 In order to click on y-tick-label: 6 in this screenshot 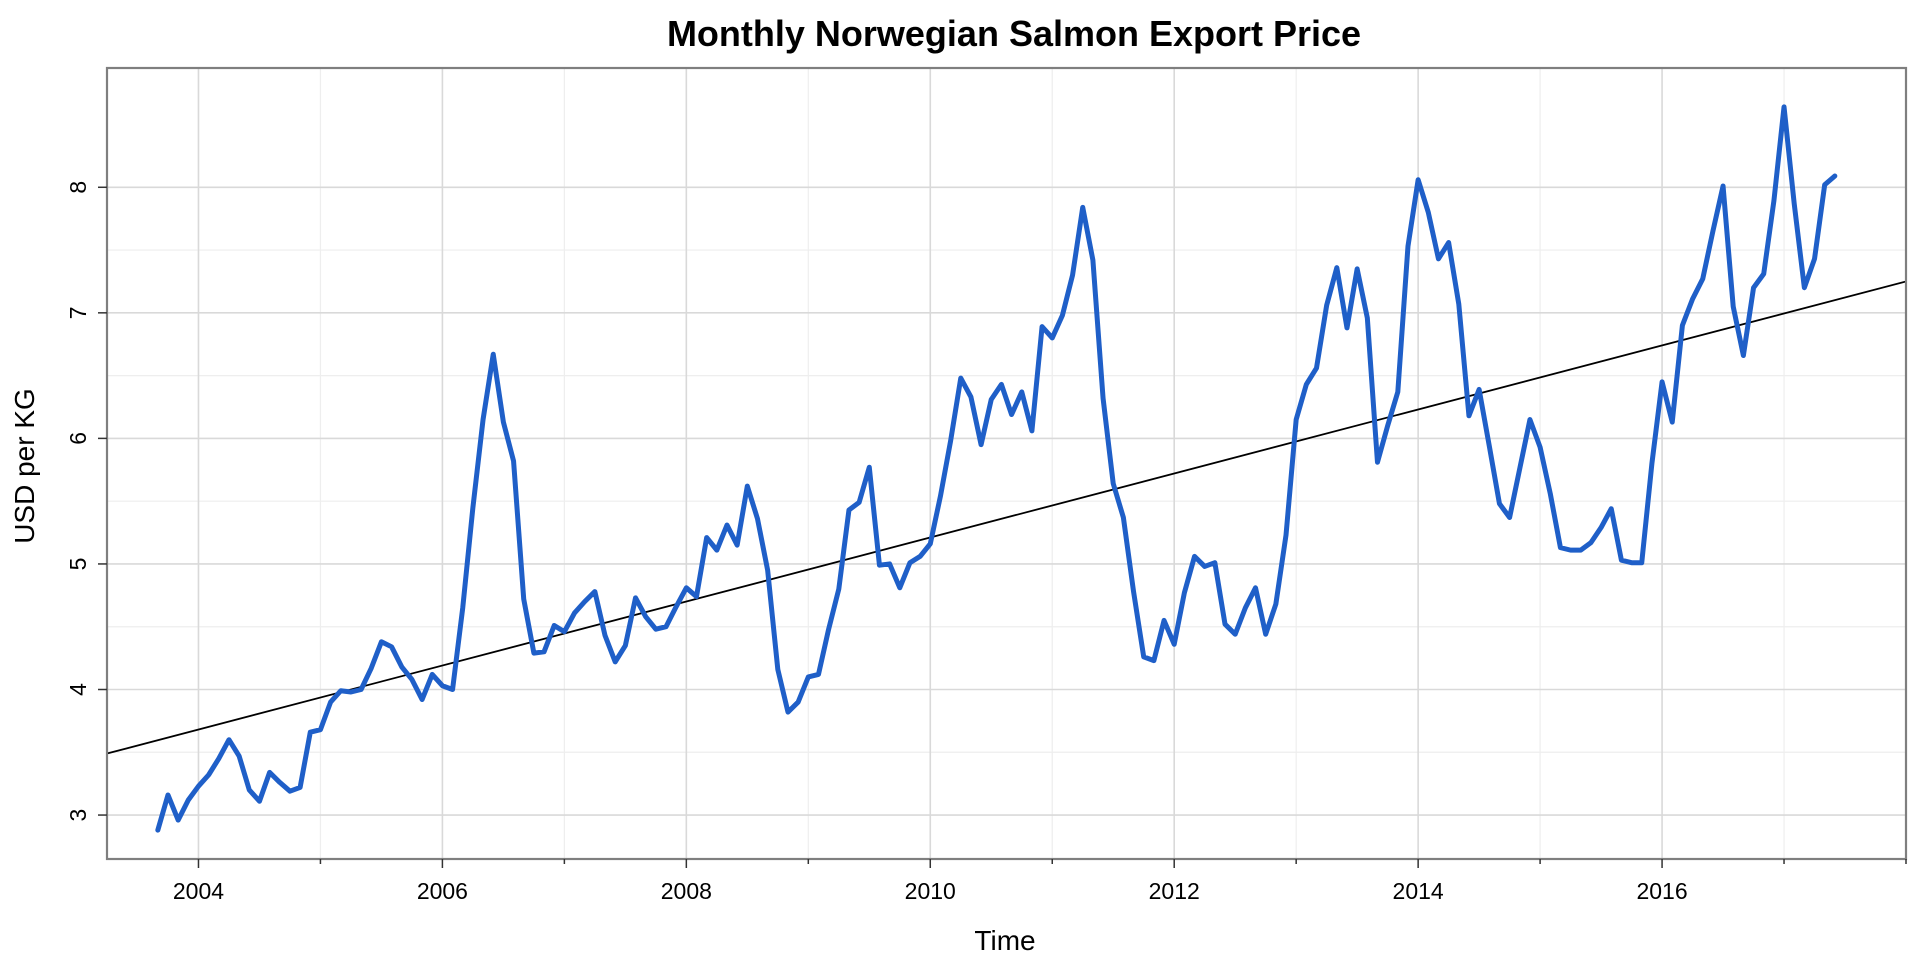, I will do `click(78, 438)`.